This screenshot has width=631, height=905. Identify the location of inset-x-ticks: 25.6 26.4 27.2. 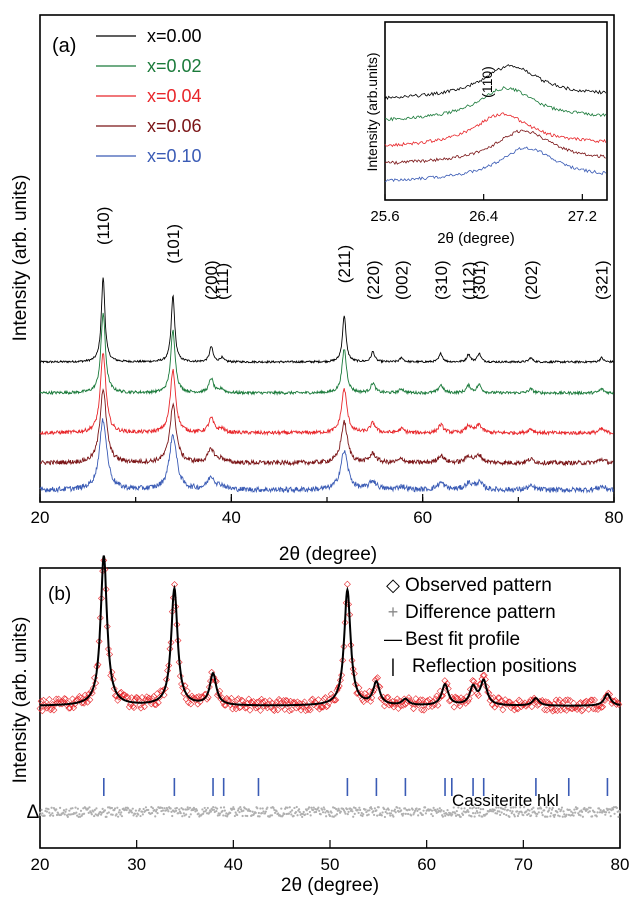
(483, 209).